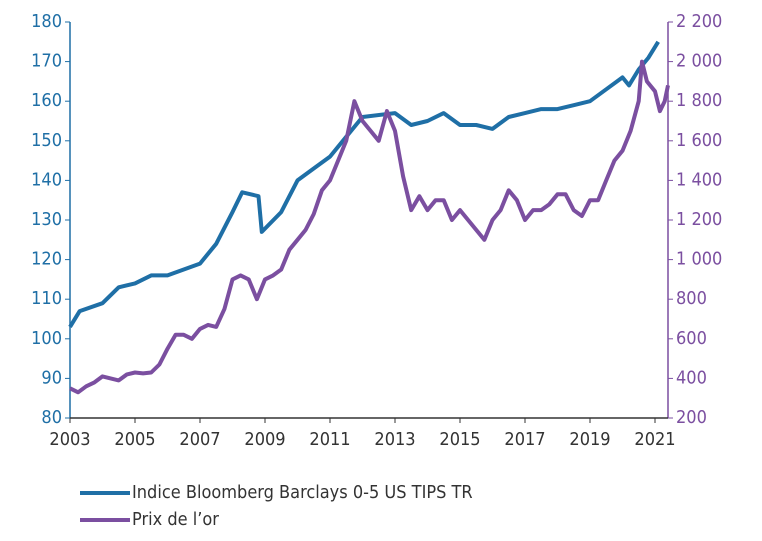  I want to click on y-tick-label: 90, so click(51, 377).